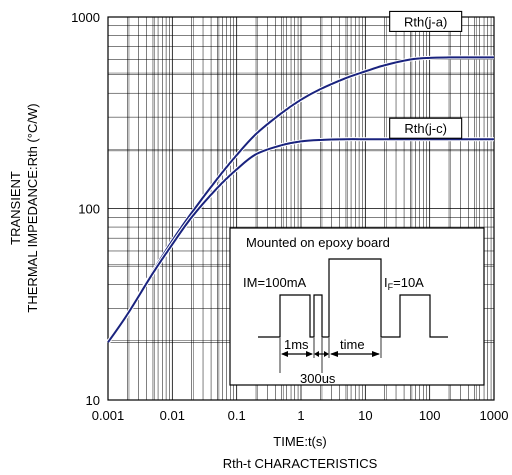 This screenshot has height=475, width=512. Describe the element at coordinates (172, 415) in the screenshot. I see `x-tick-label: 0.01` at that location.